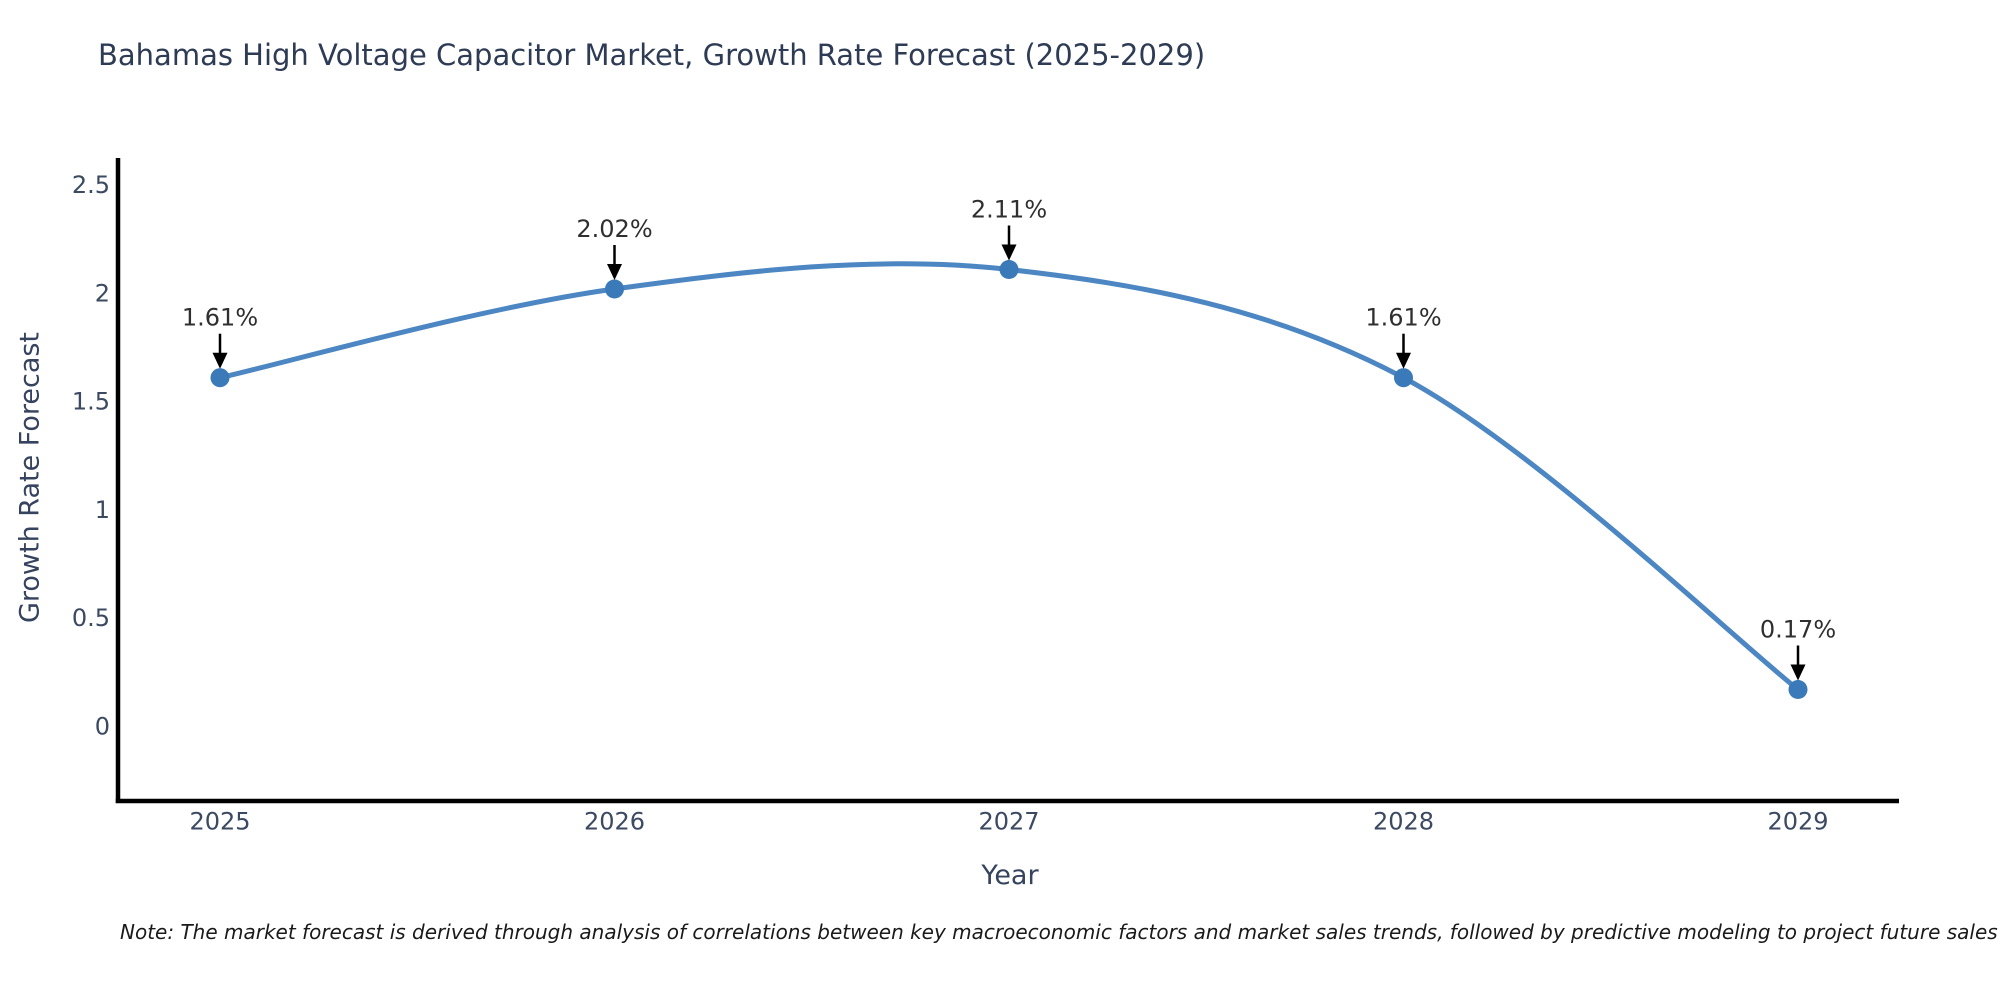  I want to click on y-tick-label: 0, so click(102, 726).